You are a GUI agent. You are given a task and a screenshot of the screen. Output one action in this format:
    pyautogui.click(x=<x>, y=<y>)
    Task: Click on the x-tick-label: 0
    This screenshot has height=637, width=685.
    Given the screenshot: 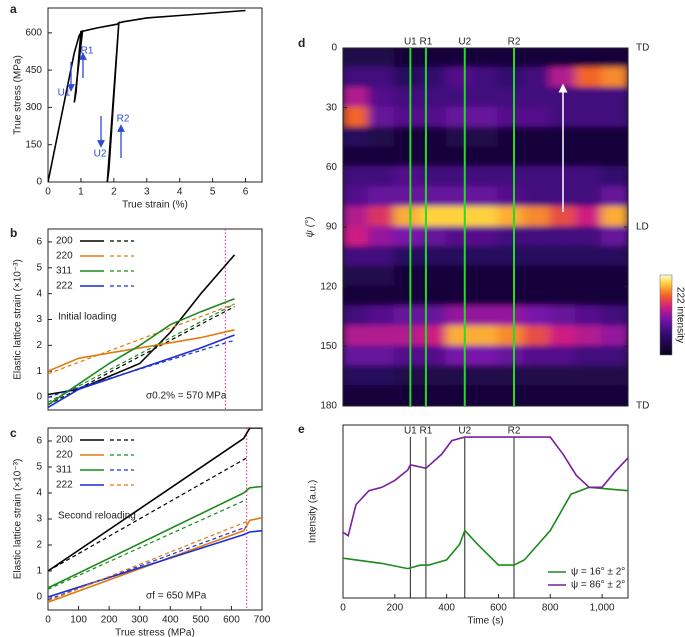 What is the action you would take?
    pyautogui.click(x=48, y=192)
    